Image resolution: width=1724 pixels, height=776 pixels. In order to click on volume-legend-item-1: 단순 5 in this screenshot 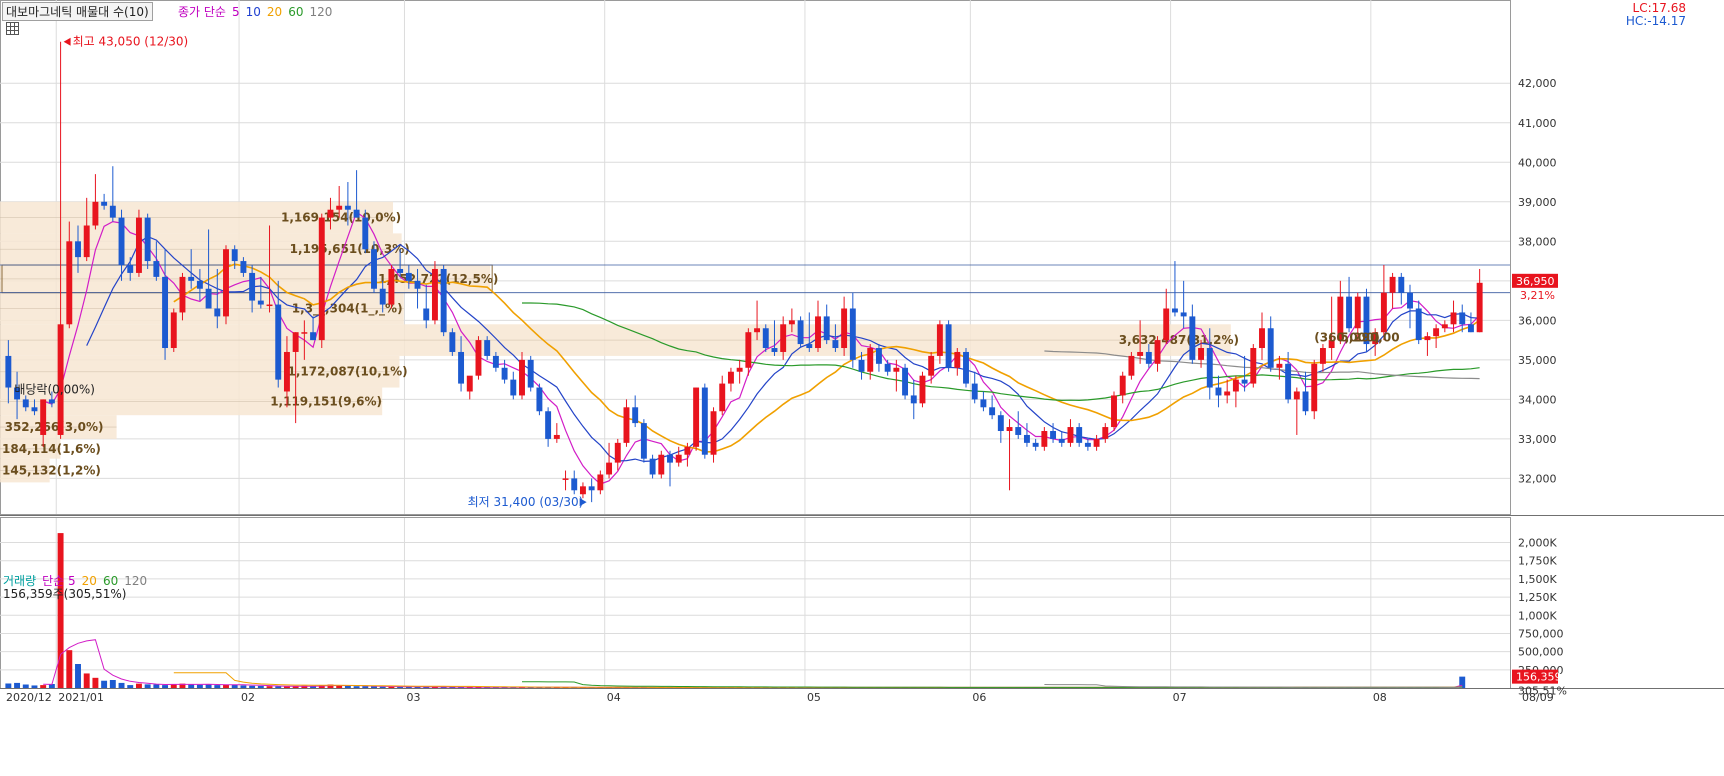, I will do `click(59, 581)`.